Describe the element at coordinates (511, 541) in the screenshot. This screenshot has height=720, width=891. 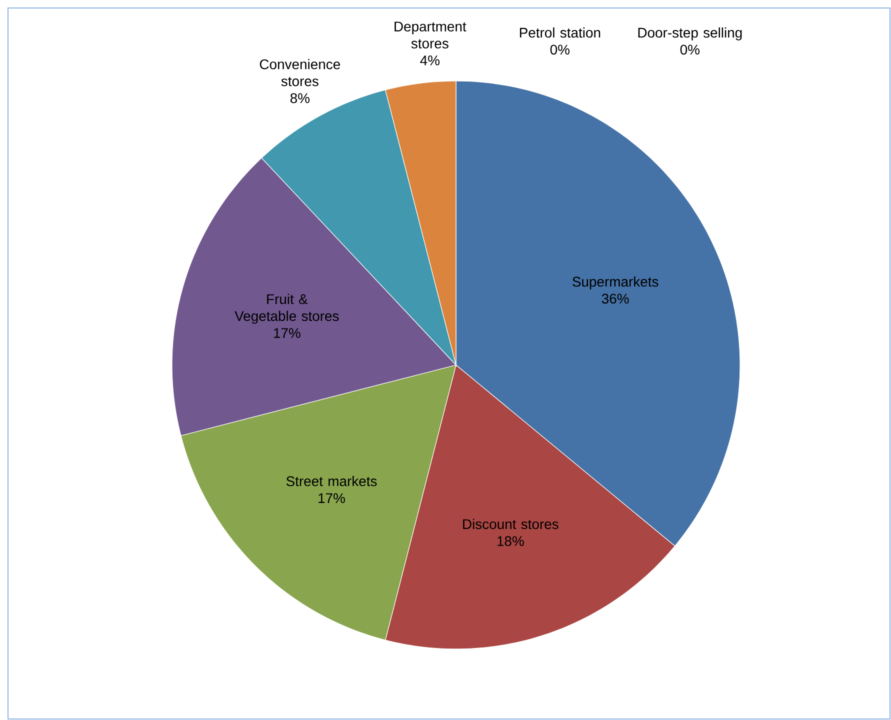
I see `data-label: 18%` at that location.